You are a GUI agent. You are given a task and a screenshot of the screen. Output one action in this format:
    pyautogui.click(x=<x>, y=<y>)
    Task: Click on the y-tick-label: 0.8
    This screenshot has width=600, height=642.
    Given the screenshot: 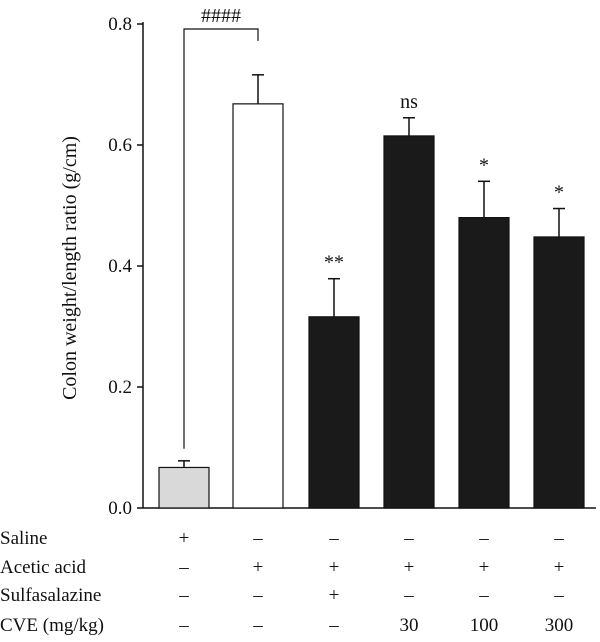 What is the action you would take?
    pyautogui.click(x=120, y=24)
    